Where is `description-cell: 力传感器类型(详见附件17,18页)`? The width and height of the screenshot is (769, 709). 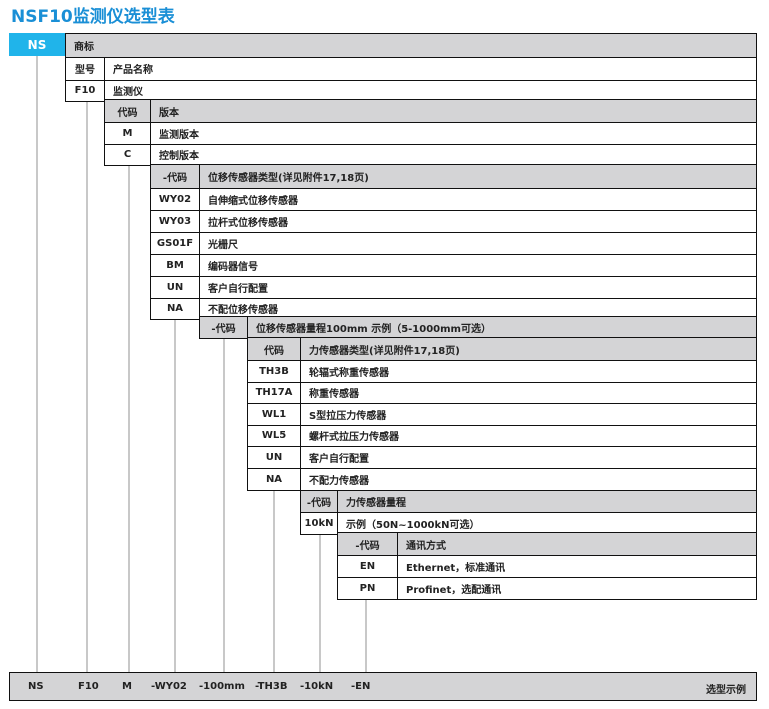
description-cell: 力传感器类型(详见附件17,18页) is located at coordinates (384, 351).